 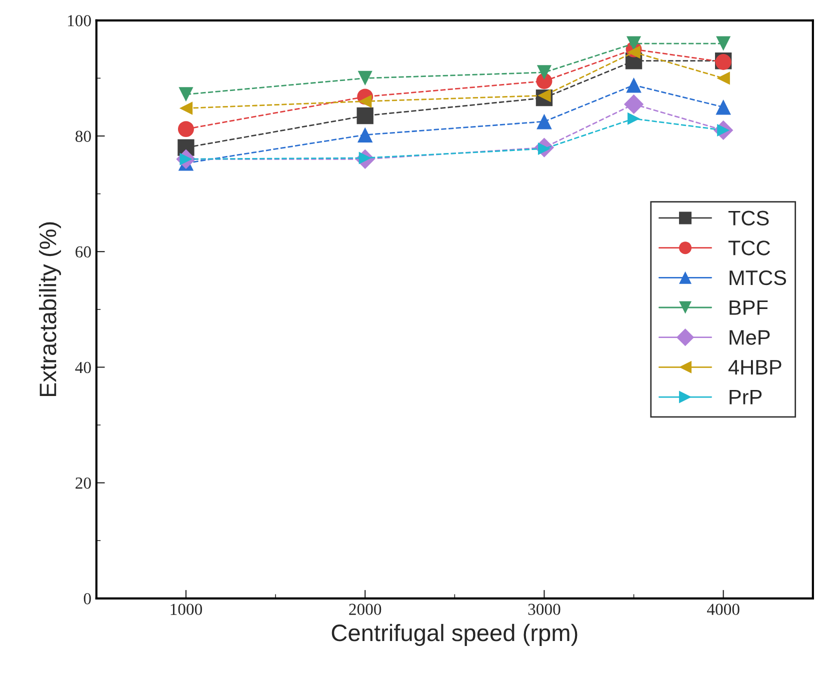 I want to click on legend-label: TCS, so click(x=748, y=218).